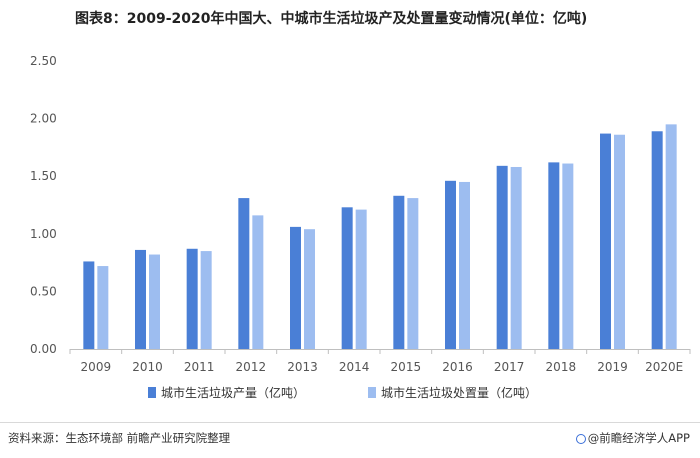 This screenshot has height=458, width=700. Describe the element at coordinates (509, 367) in the screenshot. I see `x-tick-label: 2017` at that location.